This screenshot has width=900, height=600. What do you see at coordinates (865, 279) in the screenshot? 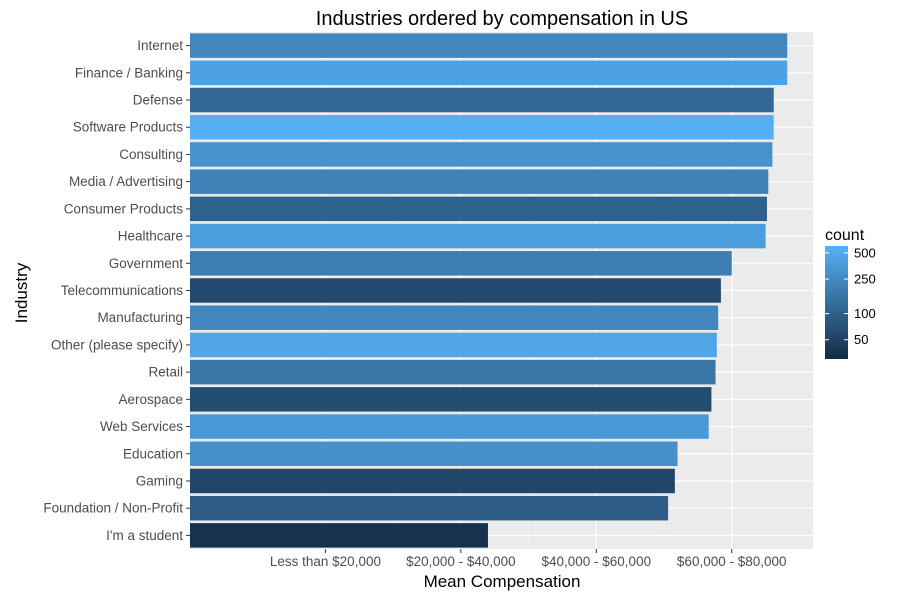
I see `legend-label: 250` at bounding box center [865, 279].